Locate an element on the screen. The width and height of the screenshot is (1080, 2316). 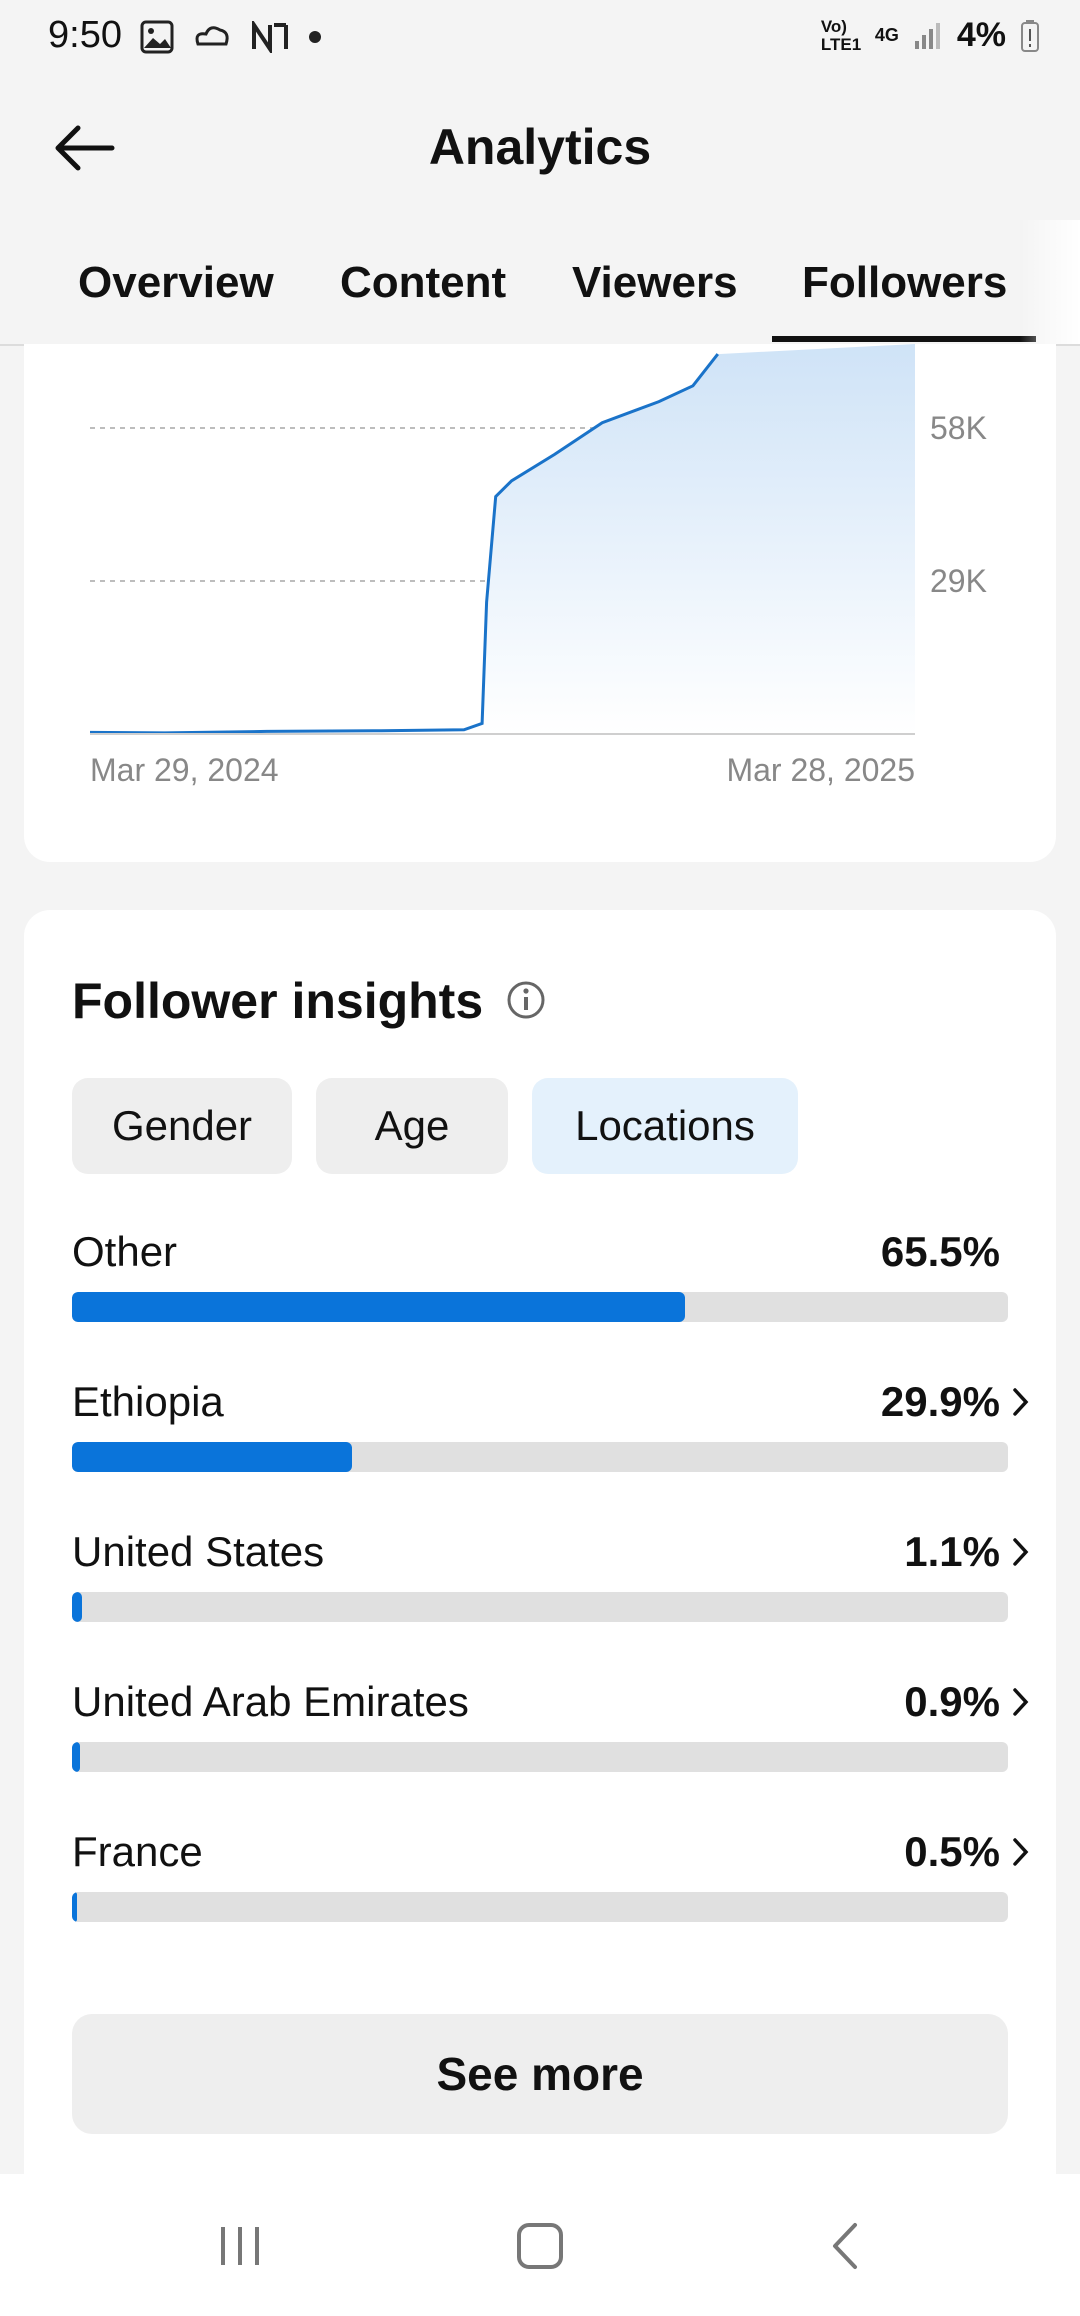
status-right-icons: Vo) LTE1 4G 4% is located at coordinates (930, 35).